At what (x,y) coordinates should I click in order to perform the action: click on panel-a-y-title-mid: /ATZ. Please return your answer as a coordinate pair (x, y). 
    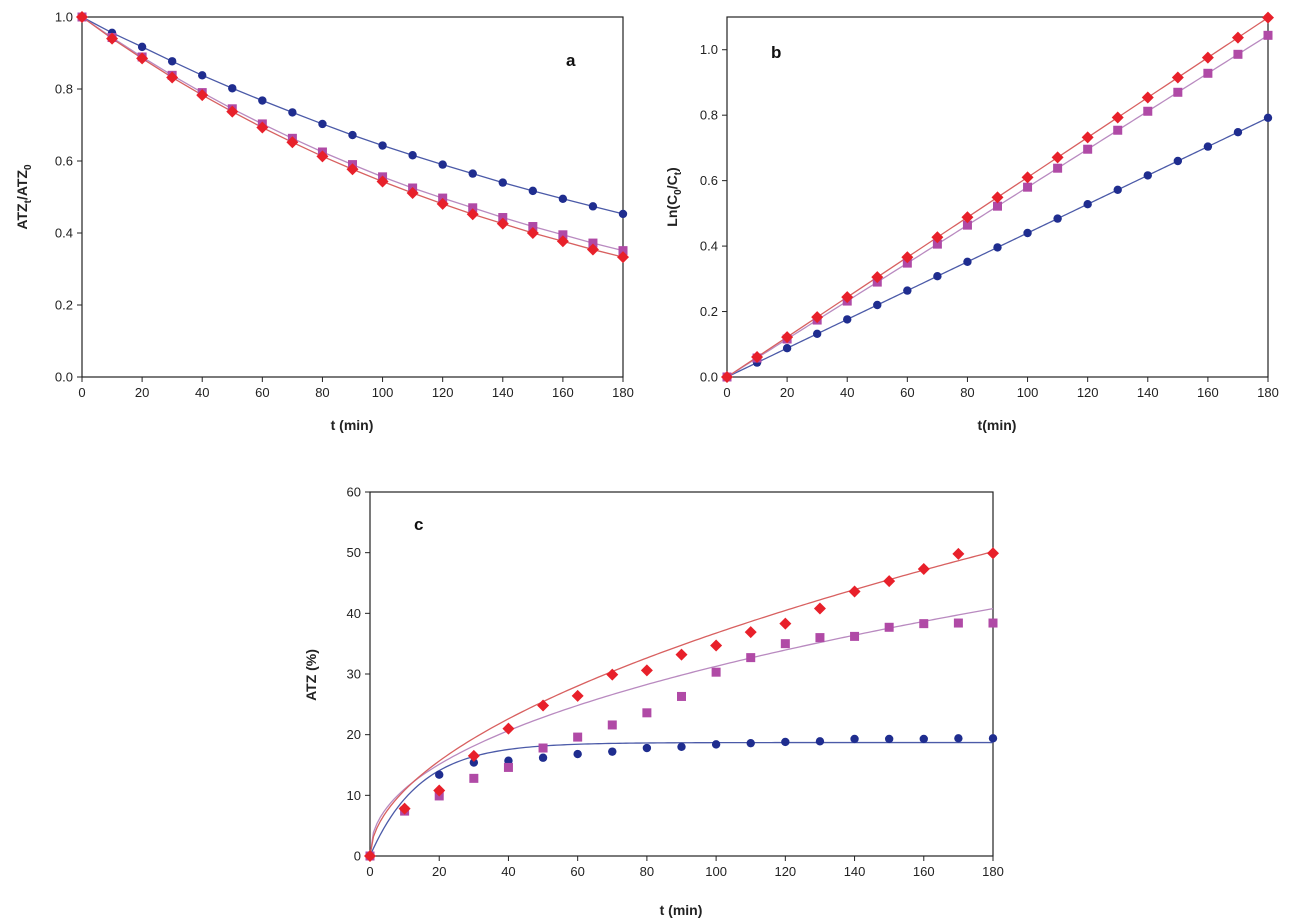
    Looking at the image, I should click on (22, 185).